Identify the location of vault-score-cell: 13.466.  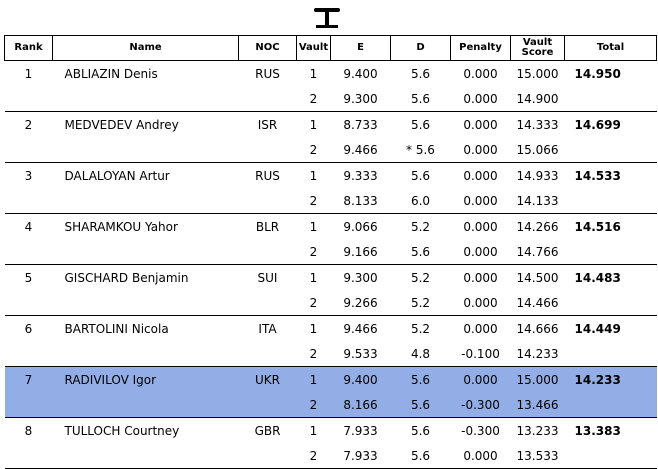
(537, 405).